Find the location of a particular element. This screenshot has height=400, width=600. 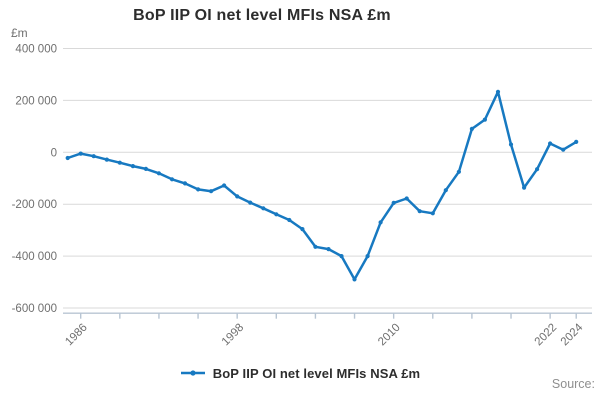

y-tick-label: 0 is located at coordinates (54, 153).